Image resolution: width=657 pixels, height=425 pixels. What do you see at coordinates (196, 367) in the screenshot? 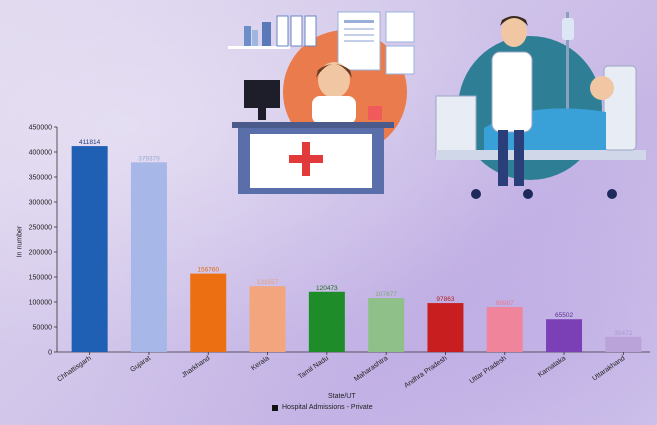
I see `x-tick-label: Jharkhand` at bounding box center [196, 367].